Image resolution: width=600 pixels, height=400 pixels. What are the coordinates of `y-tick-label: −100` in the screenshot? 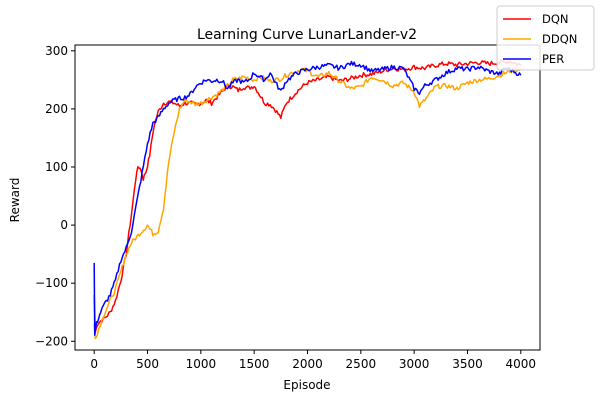 It's located at (51, 283).